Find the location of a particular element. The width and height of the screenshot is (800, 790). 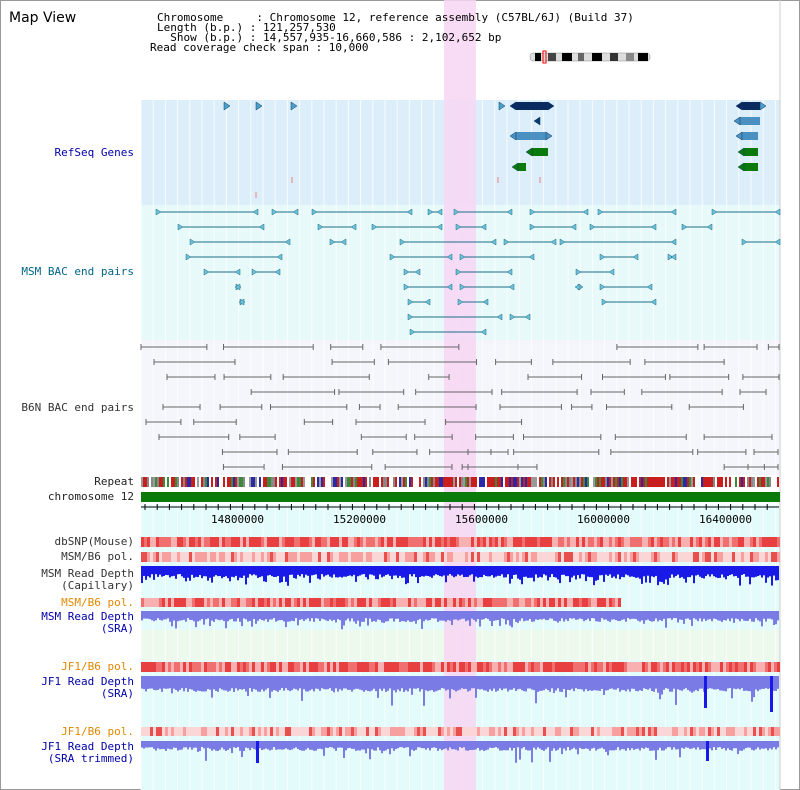

gene-feature is located at coordinates (529, 152).